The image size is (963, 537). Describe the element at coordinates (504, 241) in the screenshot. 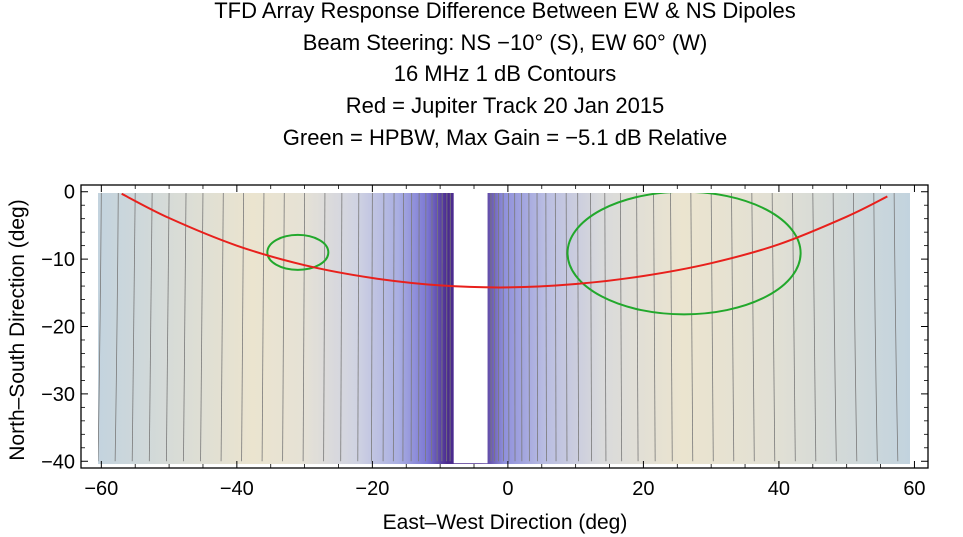

I see `jupiter-track-line` at that location.